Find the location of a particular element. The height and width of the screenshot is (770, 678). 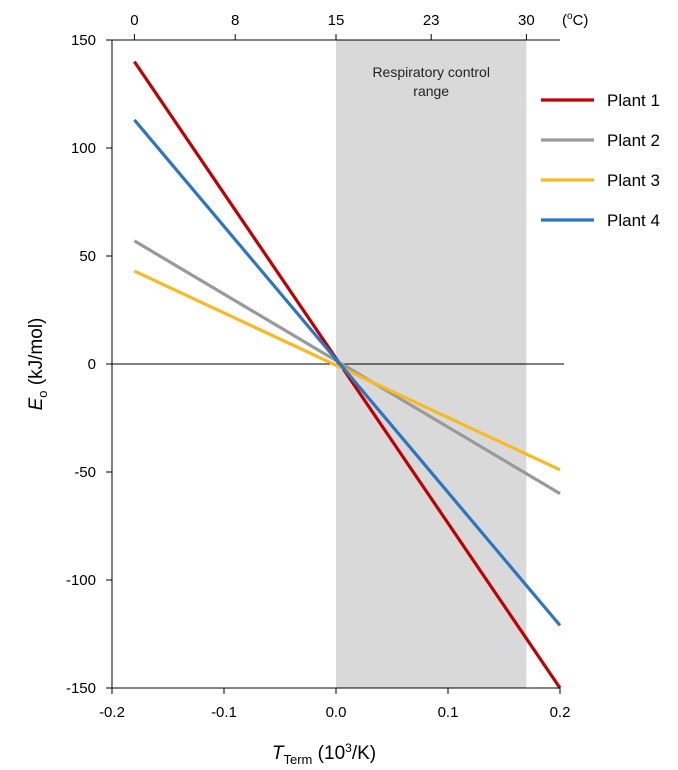

y-ticks: 150 100 50 0 -50 -100 -150 is located at coordinates (89, 364).